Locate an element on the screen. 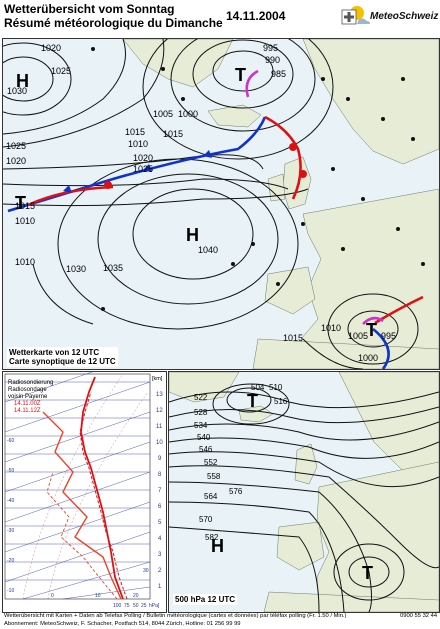  contour-label: 582 is located at coordinates (212, 537).